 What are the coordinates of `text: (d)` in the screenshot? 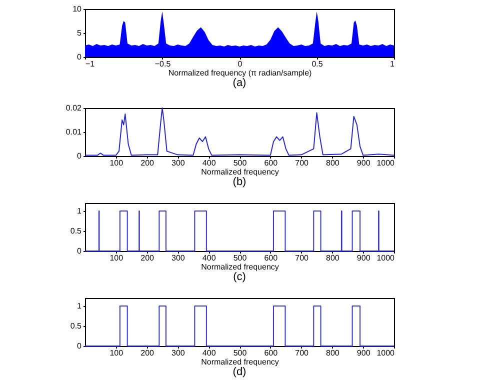 It's located at (239, 372).